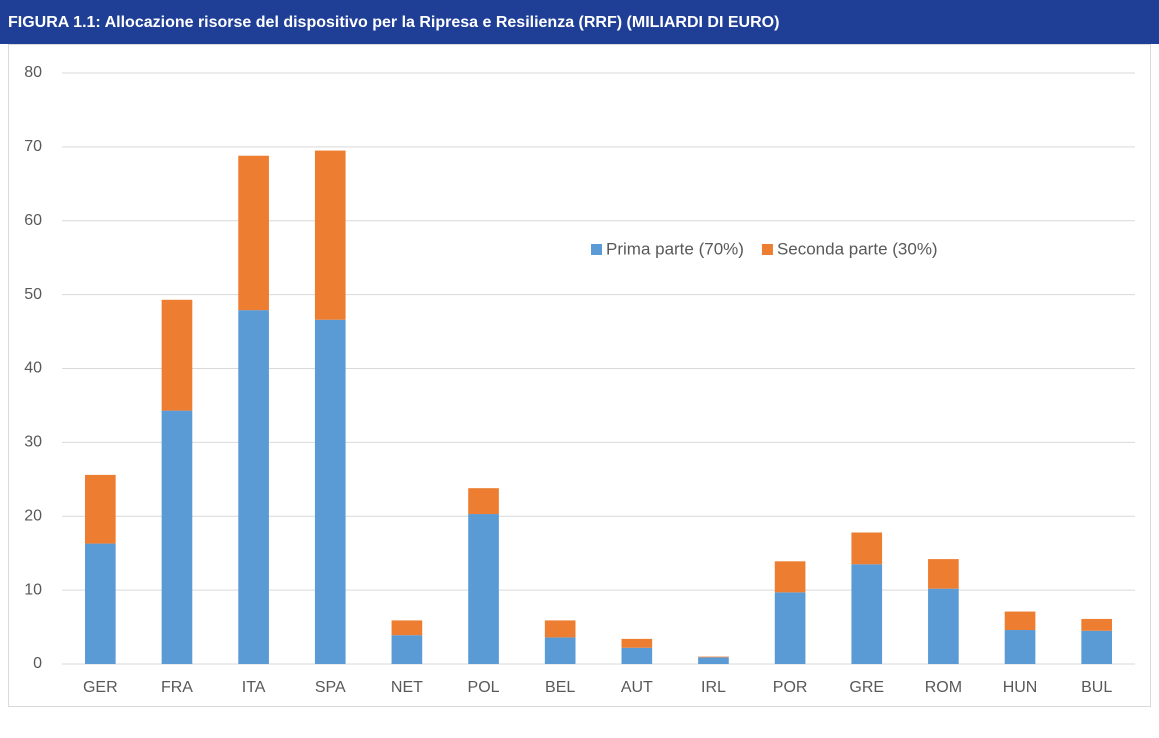  I want to click on x-tick-label: BEL, so click(560, 687).